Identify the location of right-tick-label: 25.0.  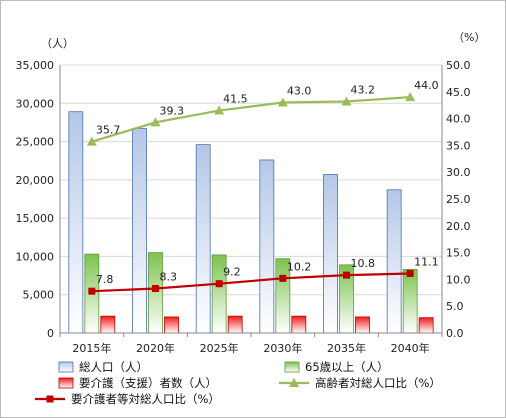
(458, 199).